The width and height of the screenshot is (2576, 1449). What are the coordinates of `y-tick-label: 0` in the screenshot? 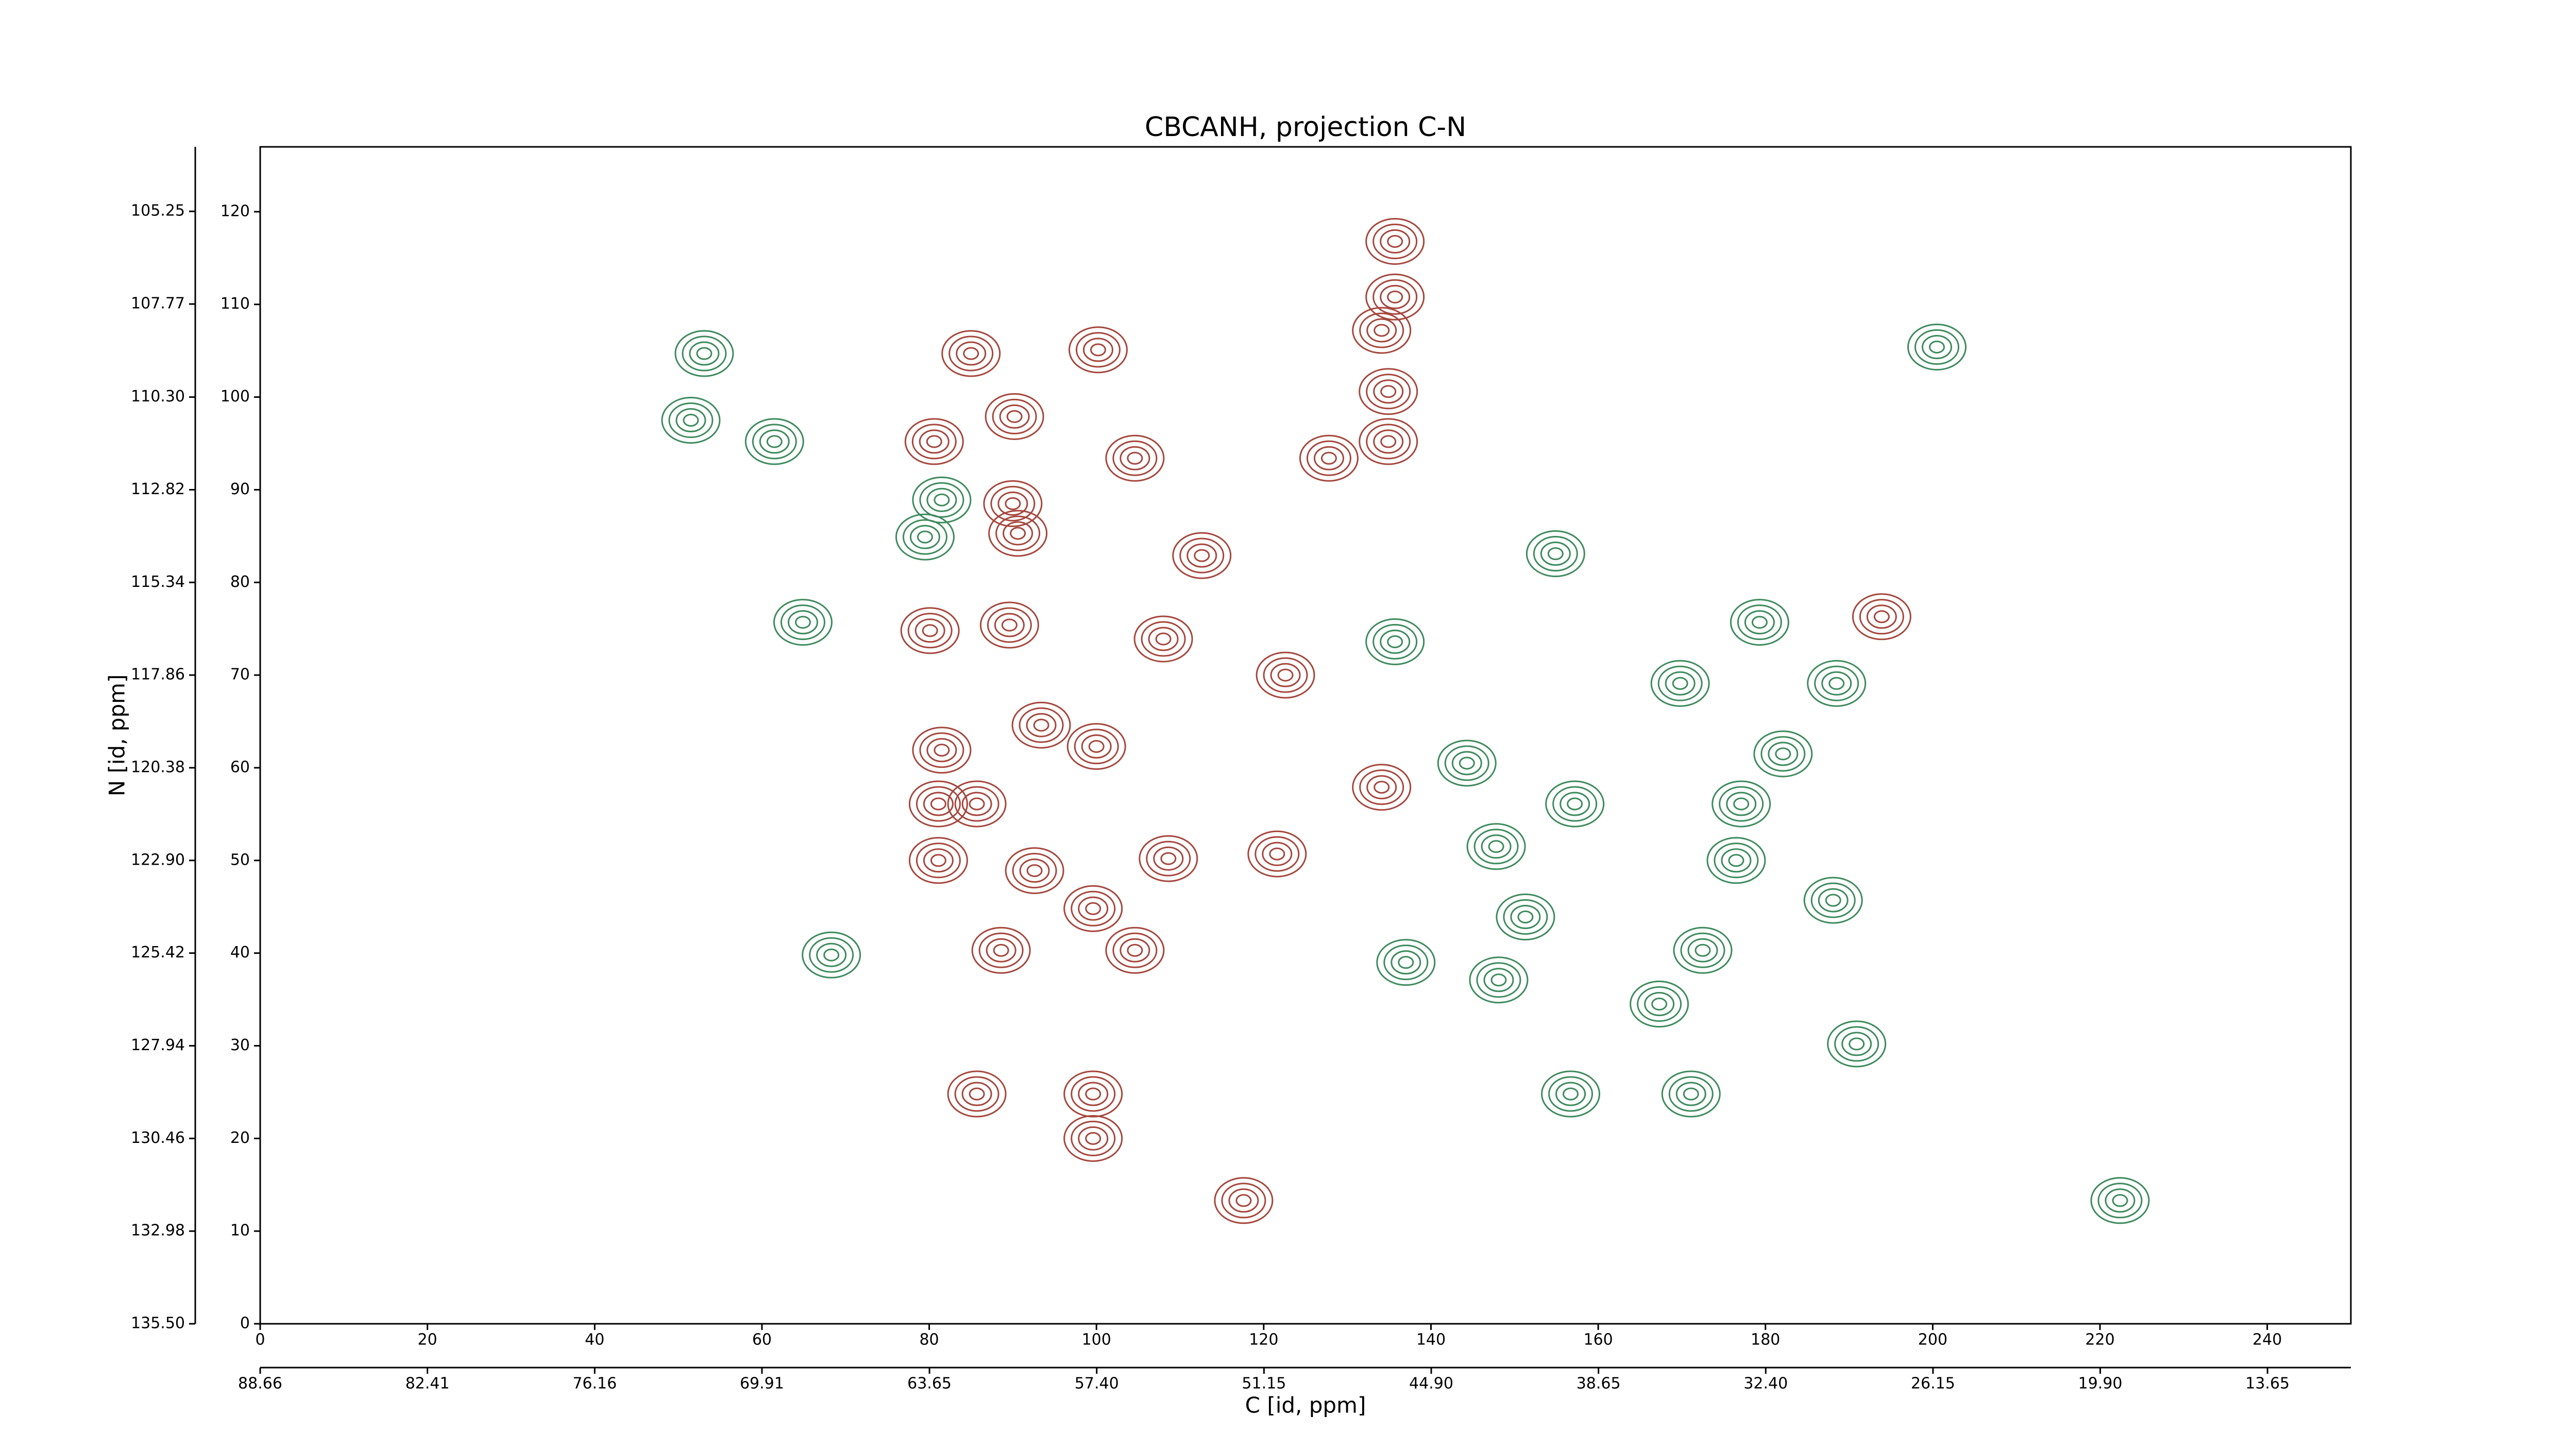 It's located at (245, 1324).